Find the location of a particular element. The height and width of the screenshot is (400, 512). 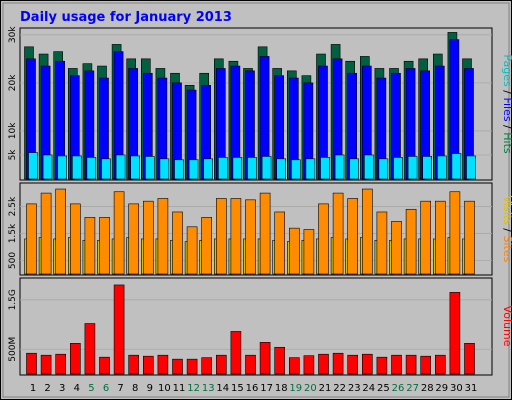

day-label: 13 is located at coordinates (208, 388).